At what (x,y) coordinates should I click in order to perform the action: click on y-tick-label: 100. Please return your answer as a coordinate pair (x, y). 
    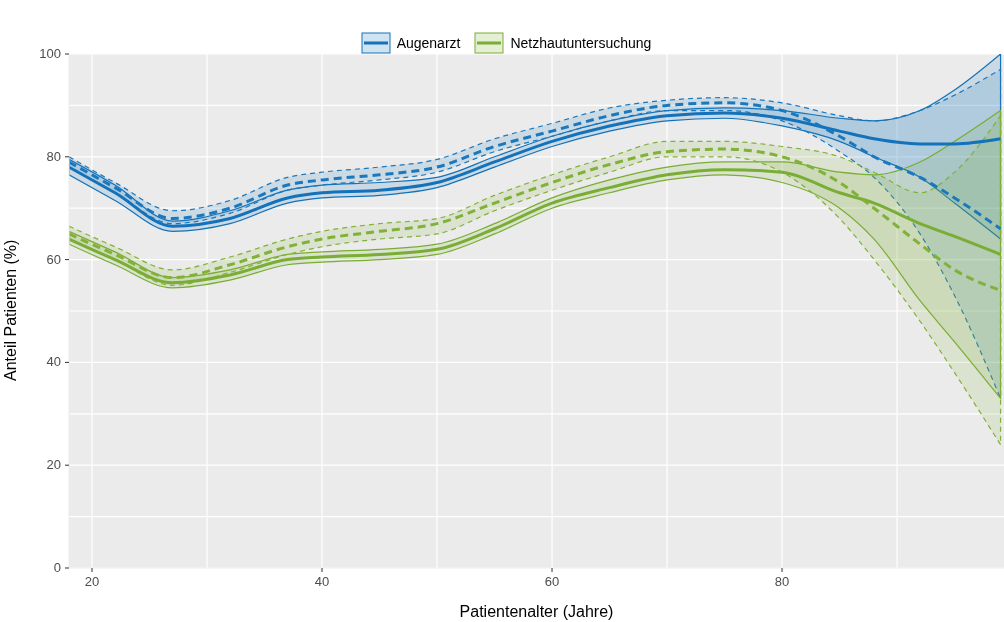
    Looking at the image, I should click on (50, 53).